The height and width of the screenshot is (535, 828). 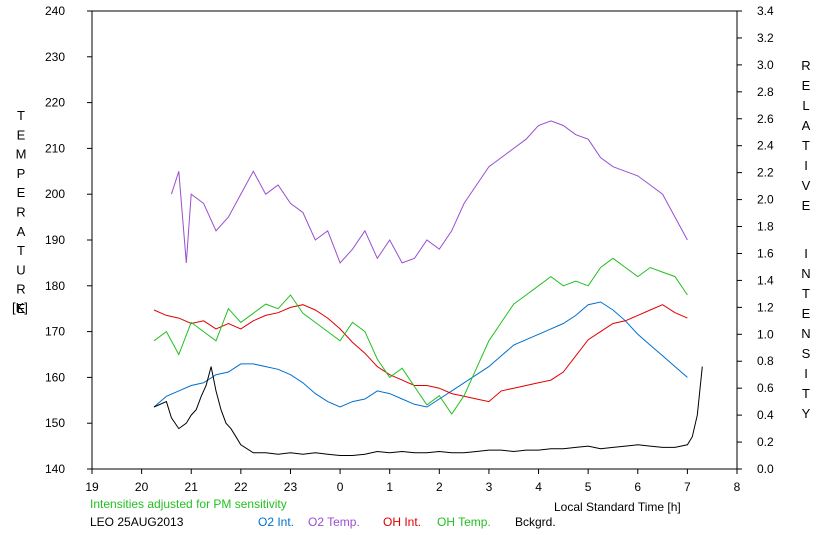 I want to click on y-right-tick-label: 2.6, so click(x=765, y=119).